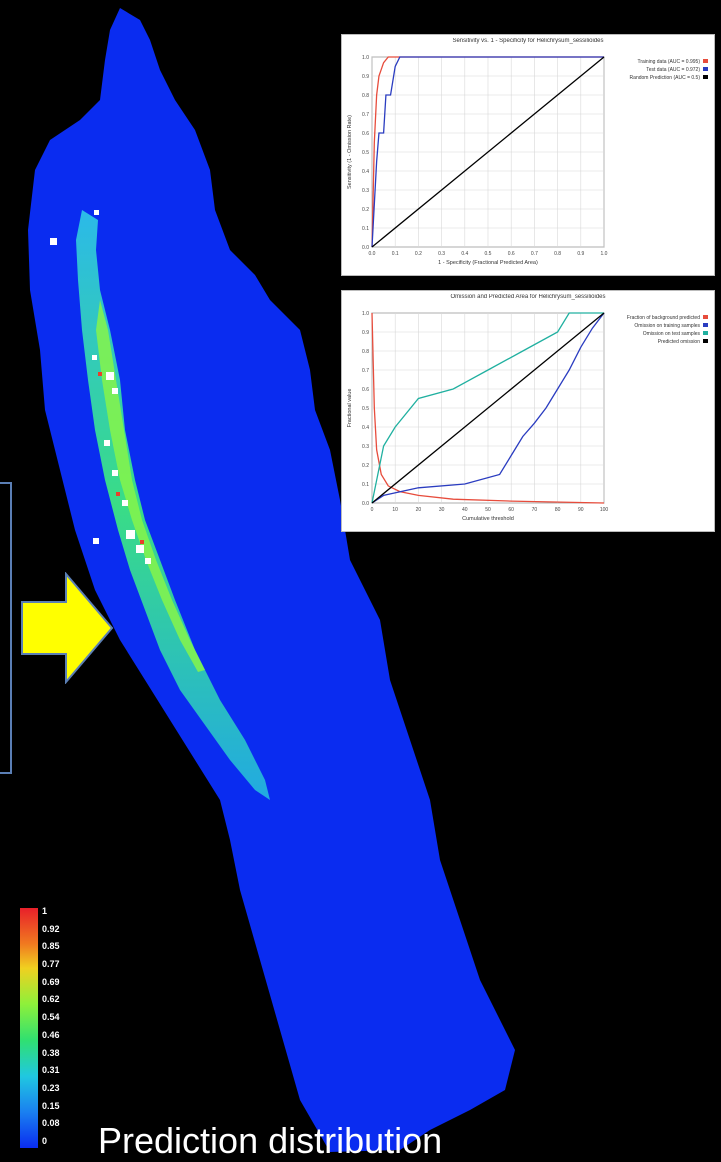  Describe the element at coordinates (535, 510) in the screenshot. I see `x-tick-label: 70` at that location.